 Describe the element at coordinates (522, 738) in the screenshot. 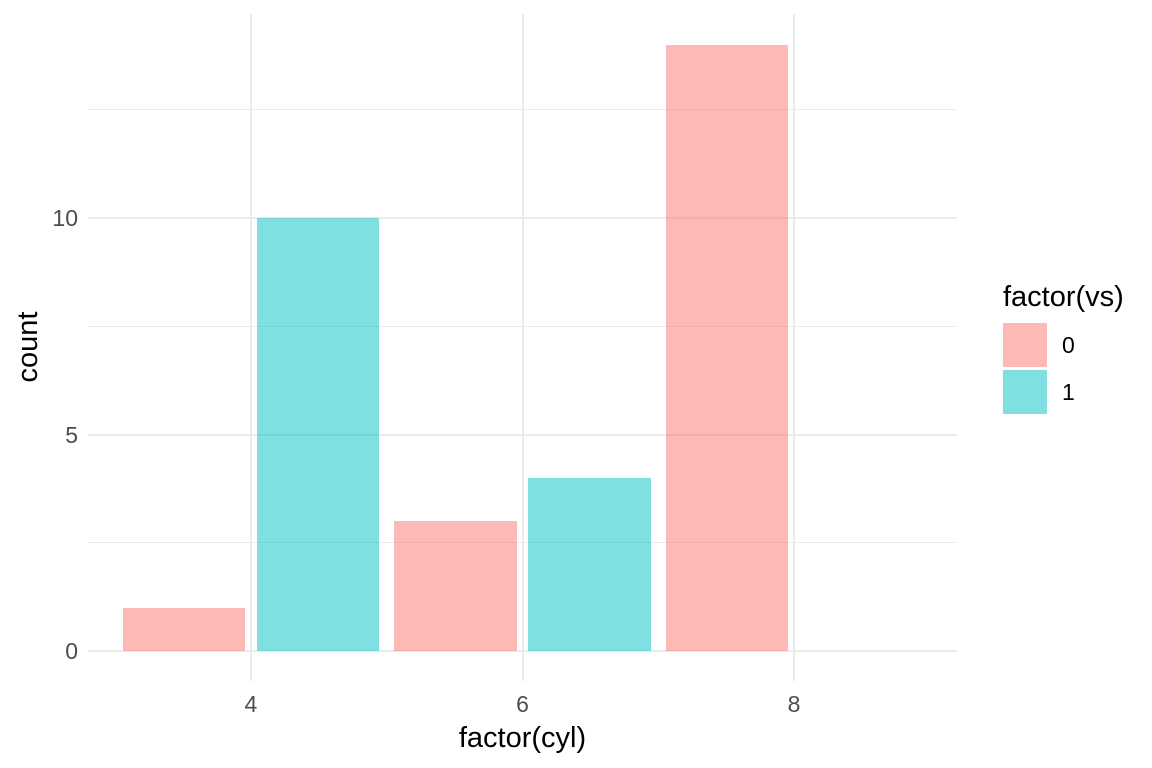

I see `x-axis-title: factor(cyl)` at that location.